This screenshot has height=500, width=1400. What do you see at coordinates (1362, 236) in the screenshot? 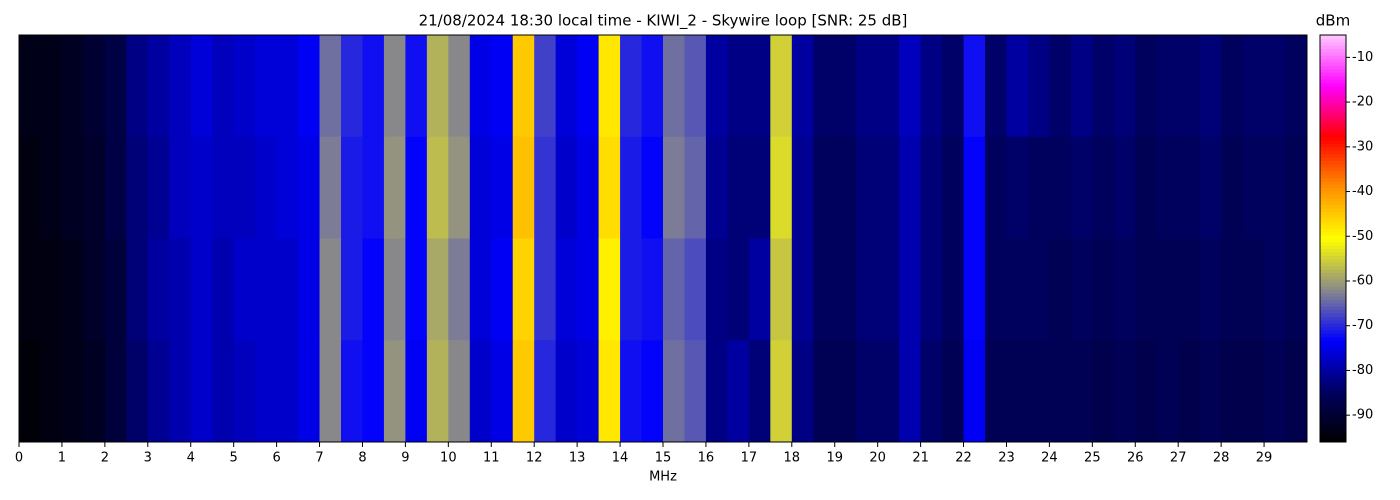
I see `colorbar-tick-label: -50` at bounding box center [1362, 236].